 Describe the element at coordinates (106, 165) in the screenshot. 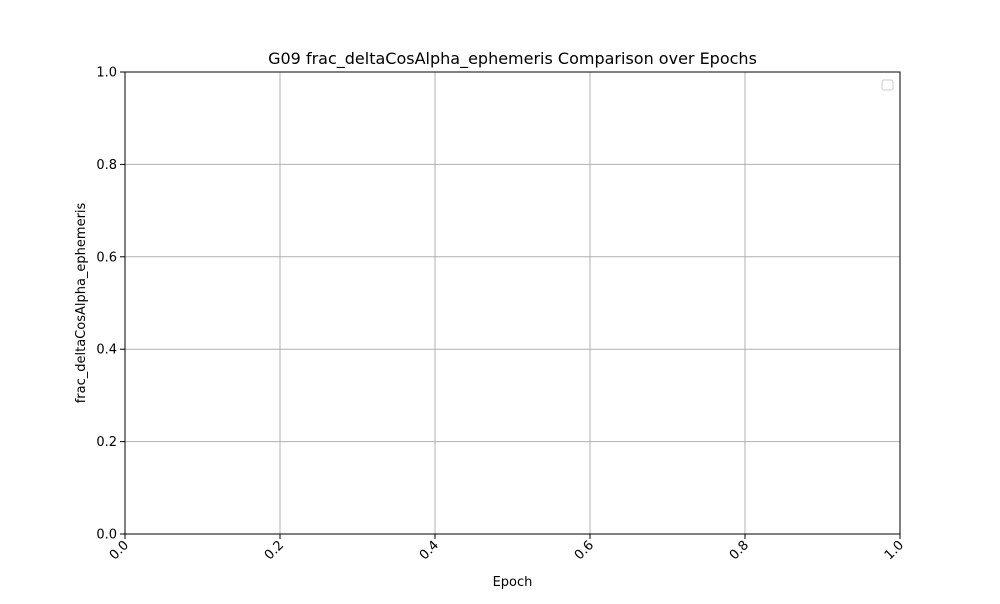

I see `y-tick-label: 0.8` at that location.